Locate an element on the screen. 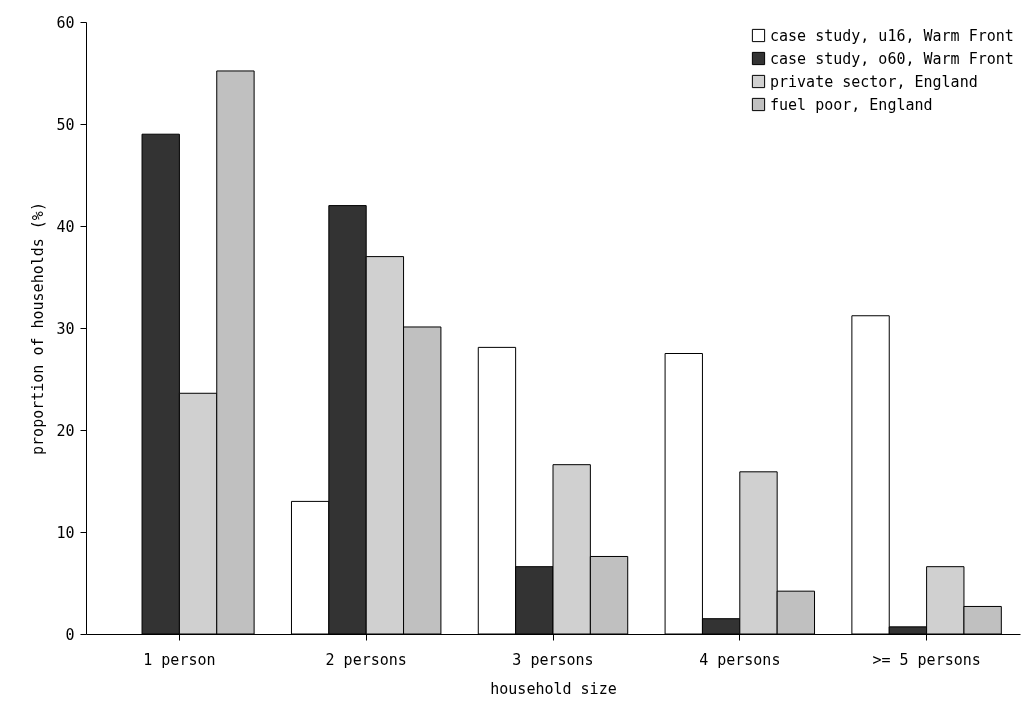 This screenshot has width=1032, height=727. legend-label: private sector, England is located at coordinates (874, 81).